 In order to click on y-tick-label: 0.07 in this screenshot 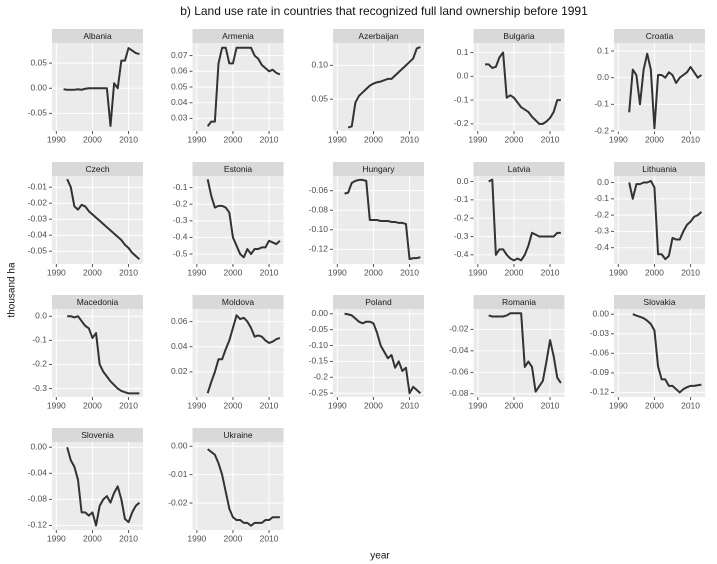, I will do `click(179, 55)`.